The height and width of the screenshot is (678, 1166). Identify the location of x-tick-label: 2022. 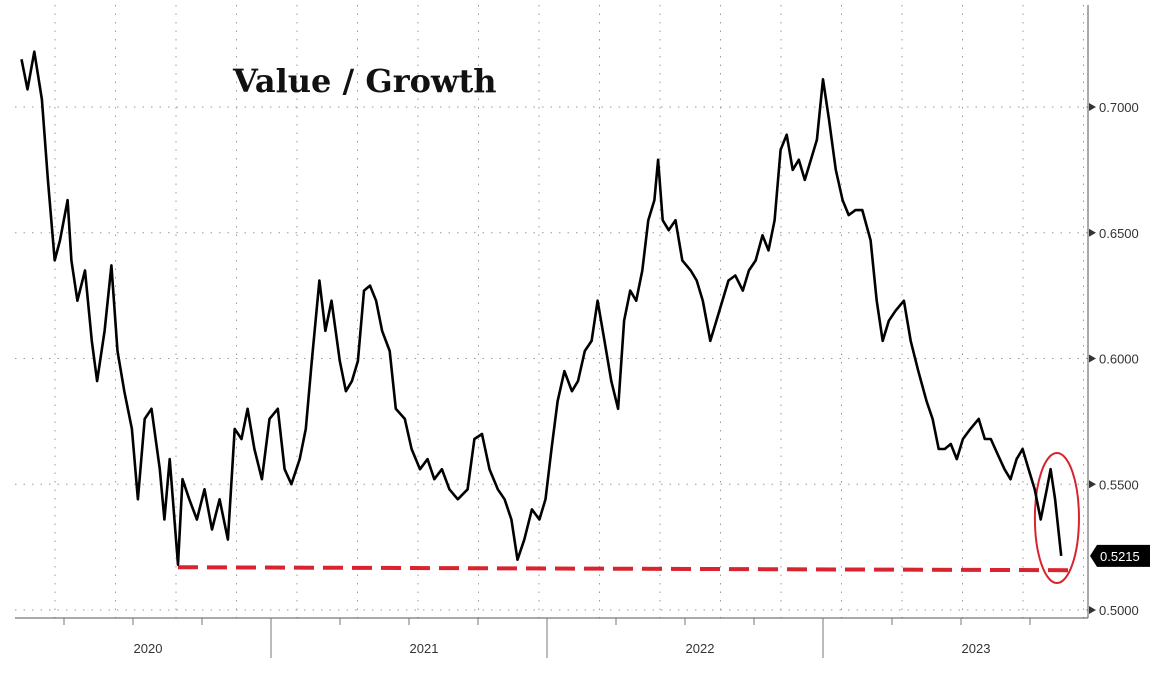
(700, 648).